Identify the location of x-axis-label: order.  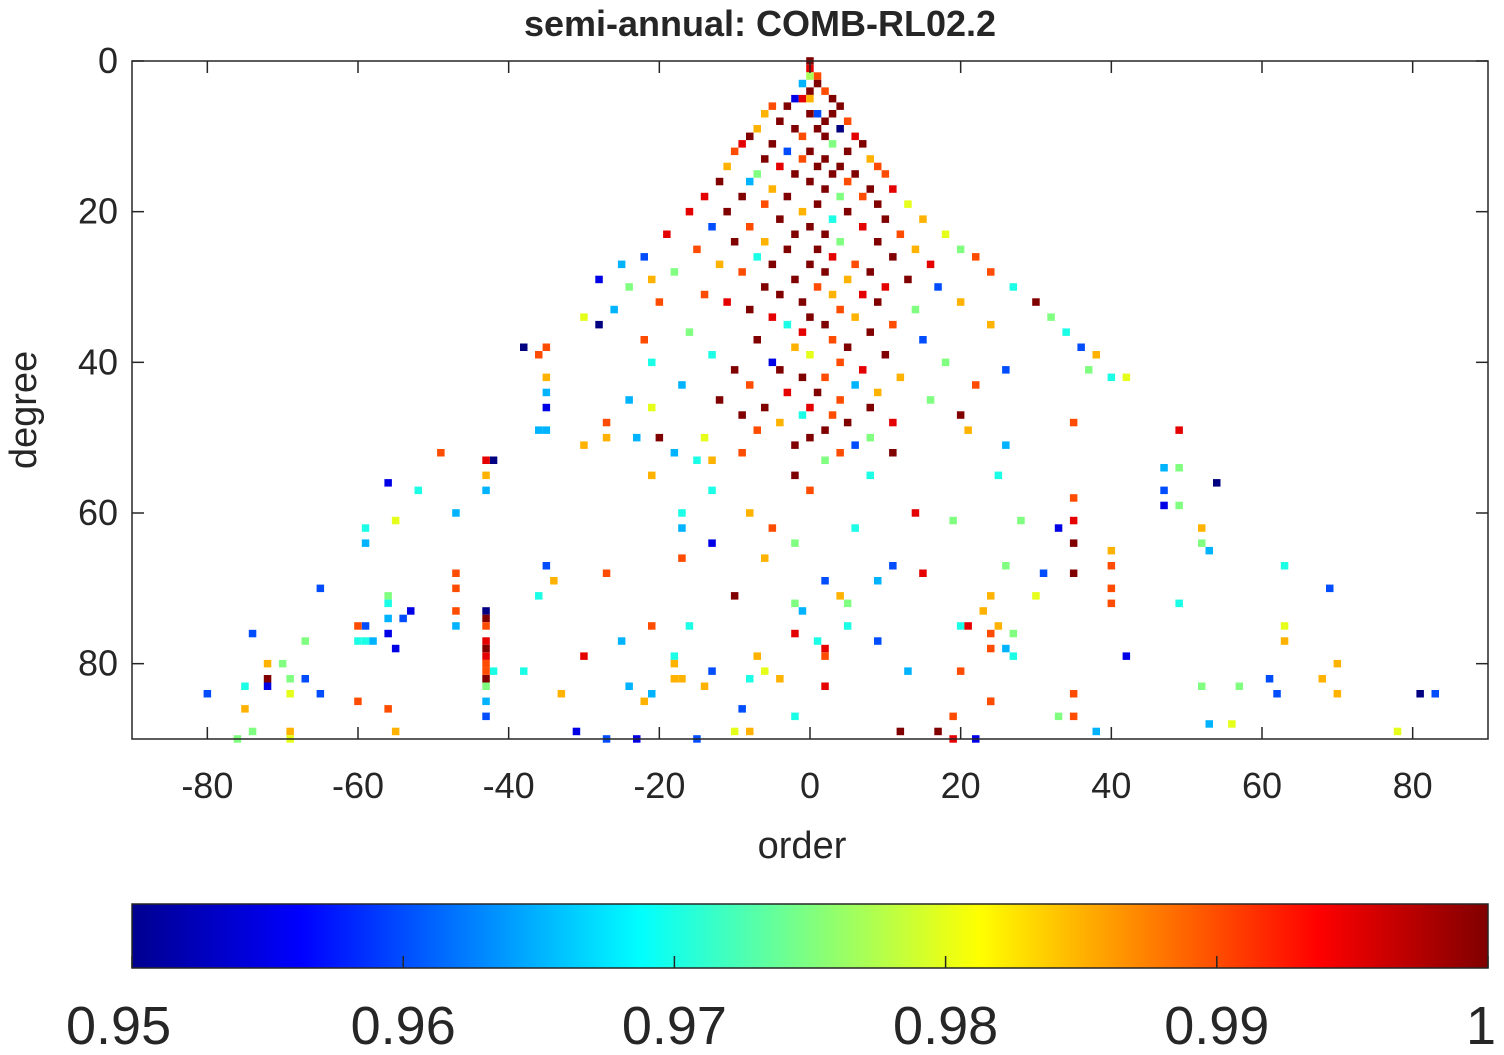
(802, 846).